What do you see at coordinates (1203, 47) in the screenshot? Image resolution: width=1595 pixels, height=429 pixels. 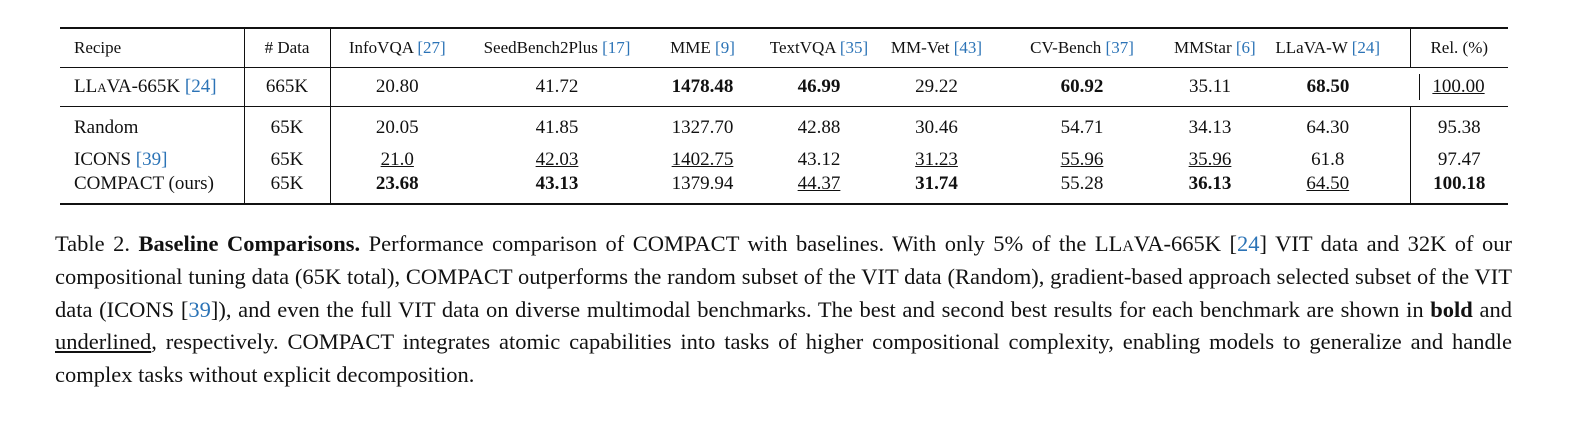 I see `header-name: MMStar` at bounding box center [1203, 47].